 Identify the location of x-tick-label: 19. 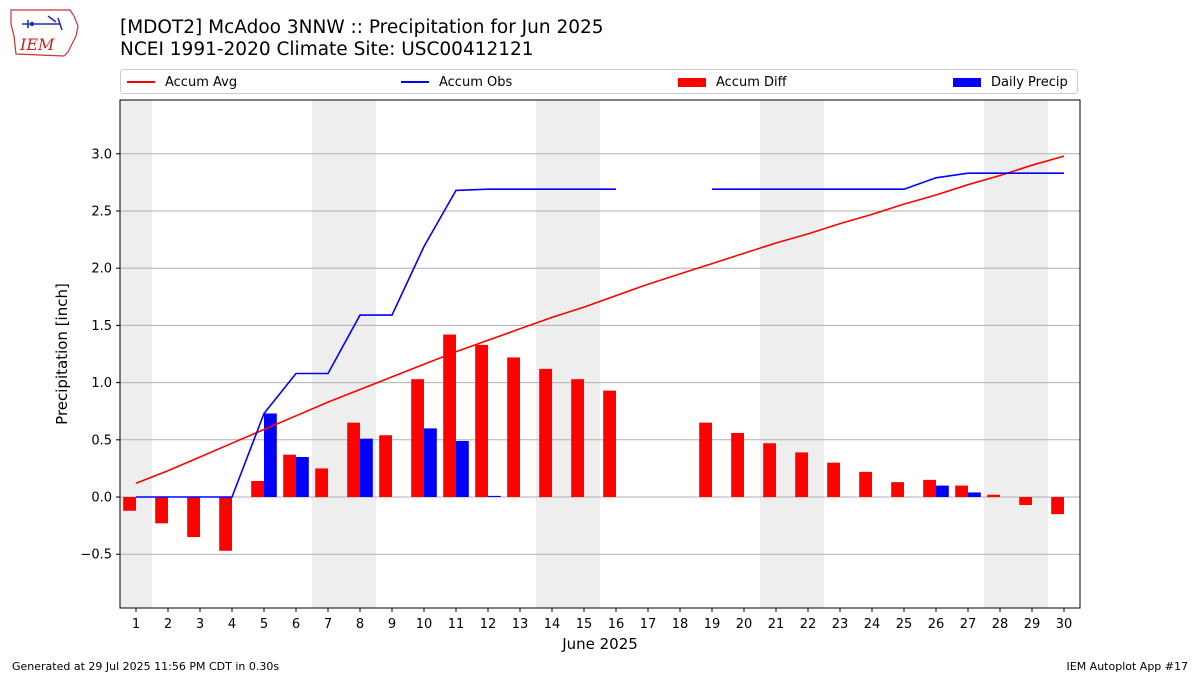
(712, 624).